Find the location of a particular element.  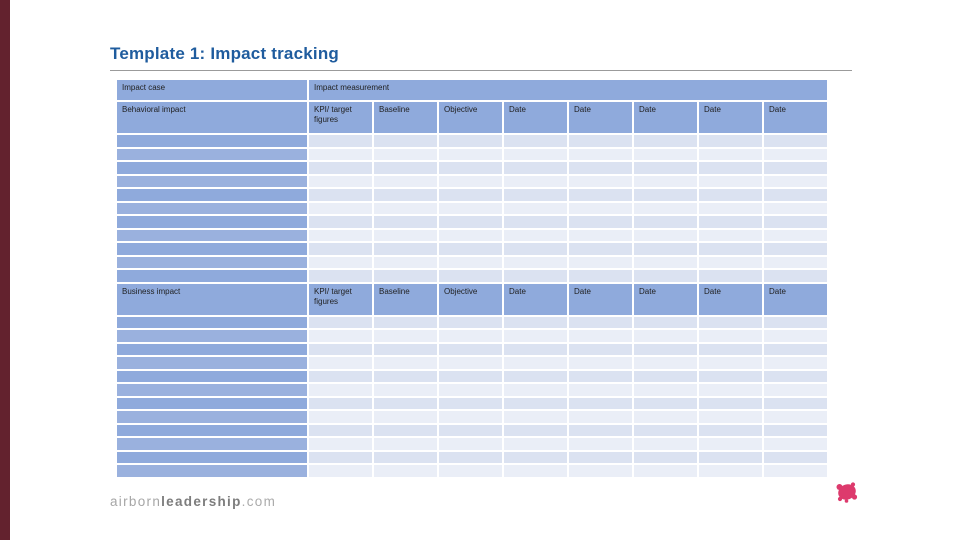

left-accent-bar is located at coordinates (5, 270).